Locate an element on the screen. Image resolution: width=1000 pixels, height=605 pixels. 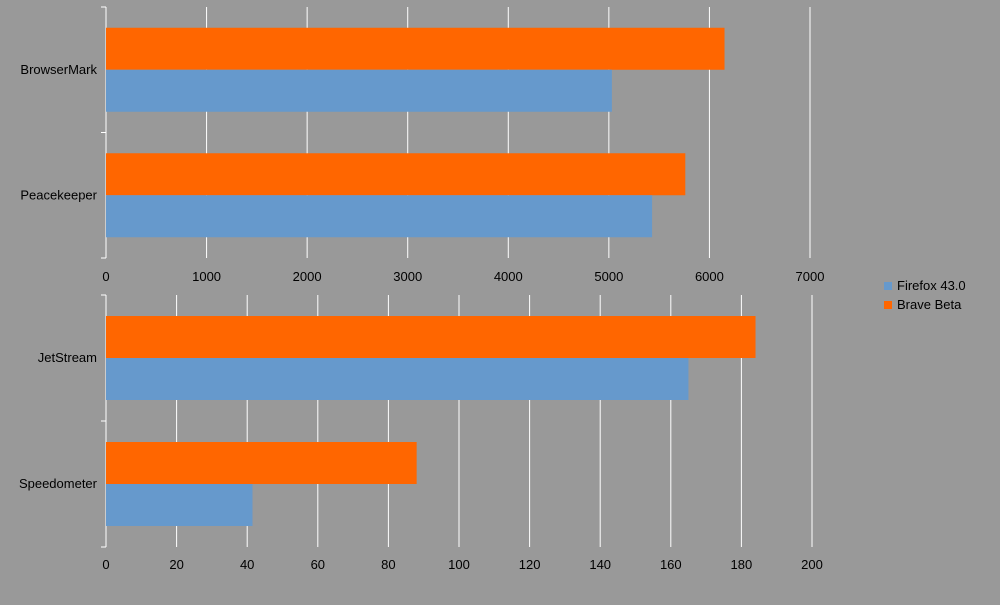
x-tick-label-1-3000: 3000 is located at coordinates (407, 276).